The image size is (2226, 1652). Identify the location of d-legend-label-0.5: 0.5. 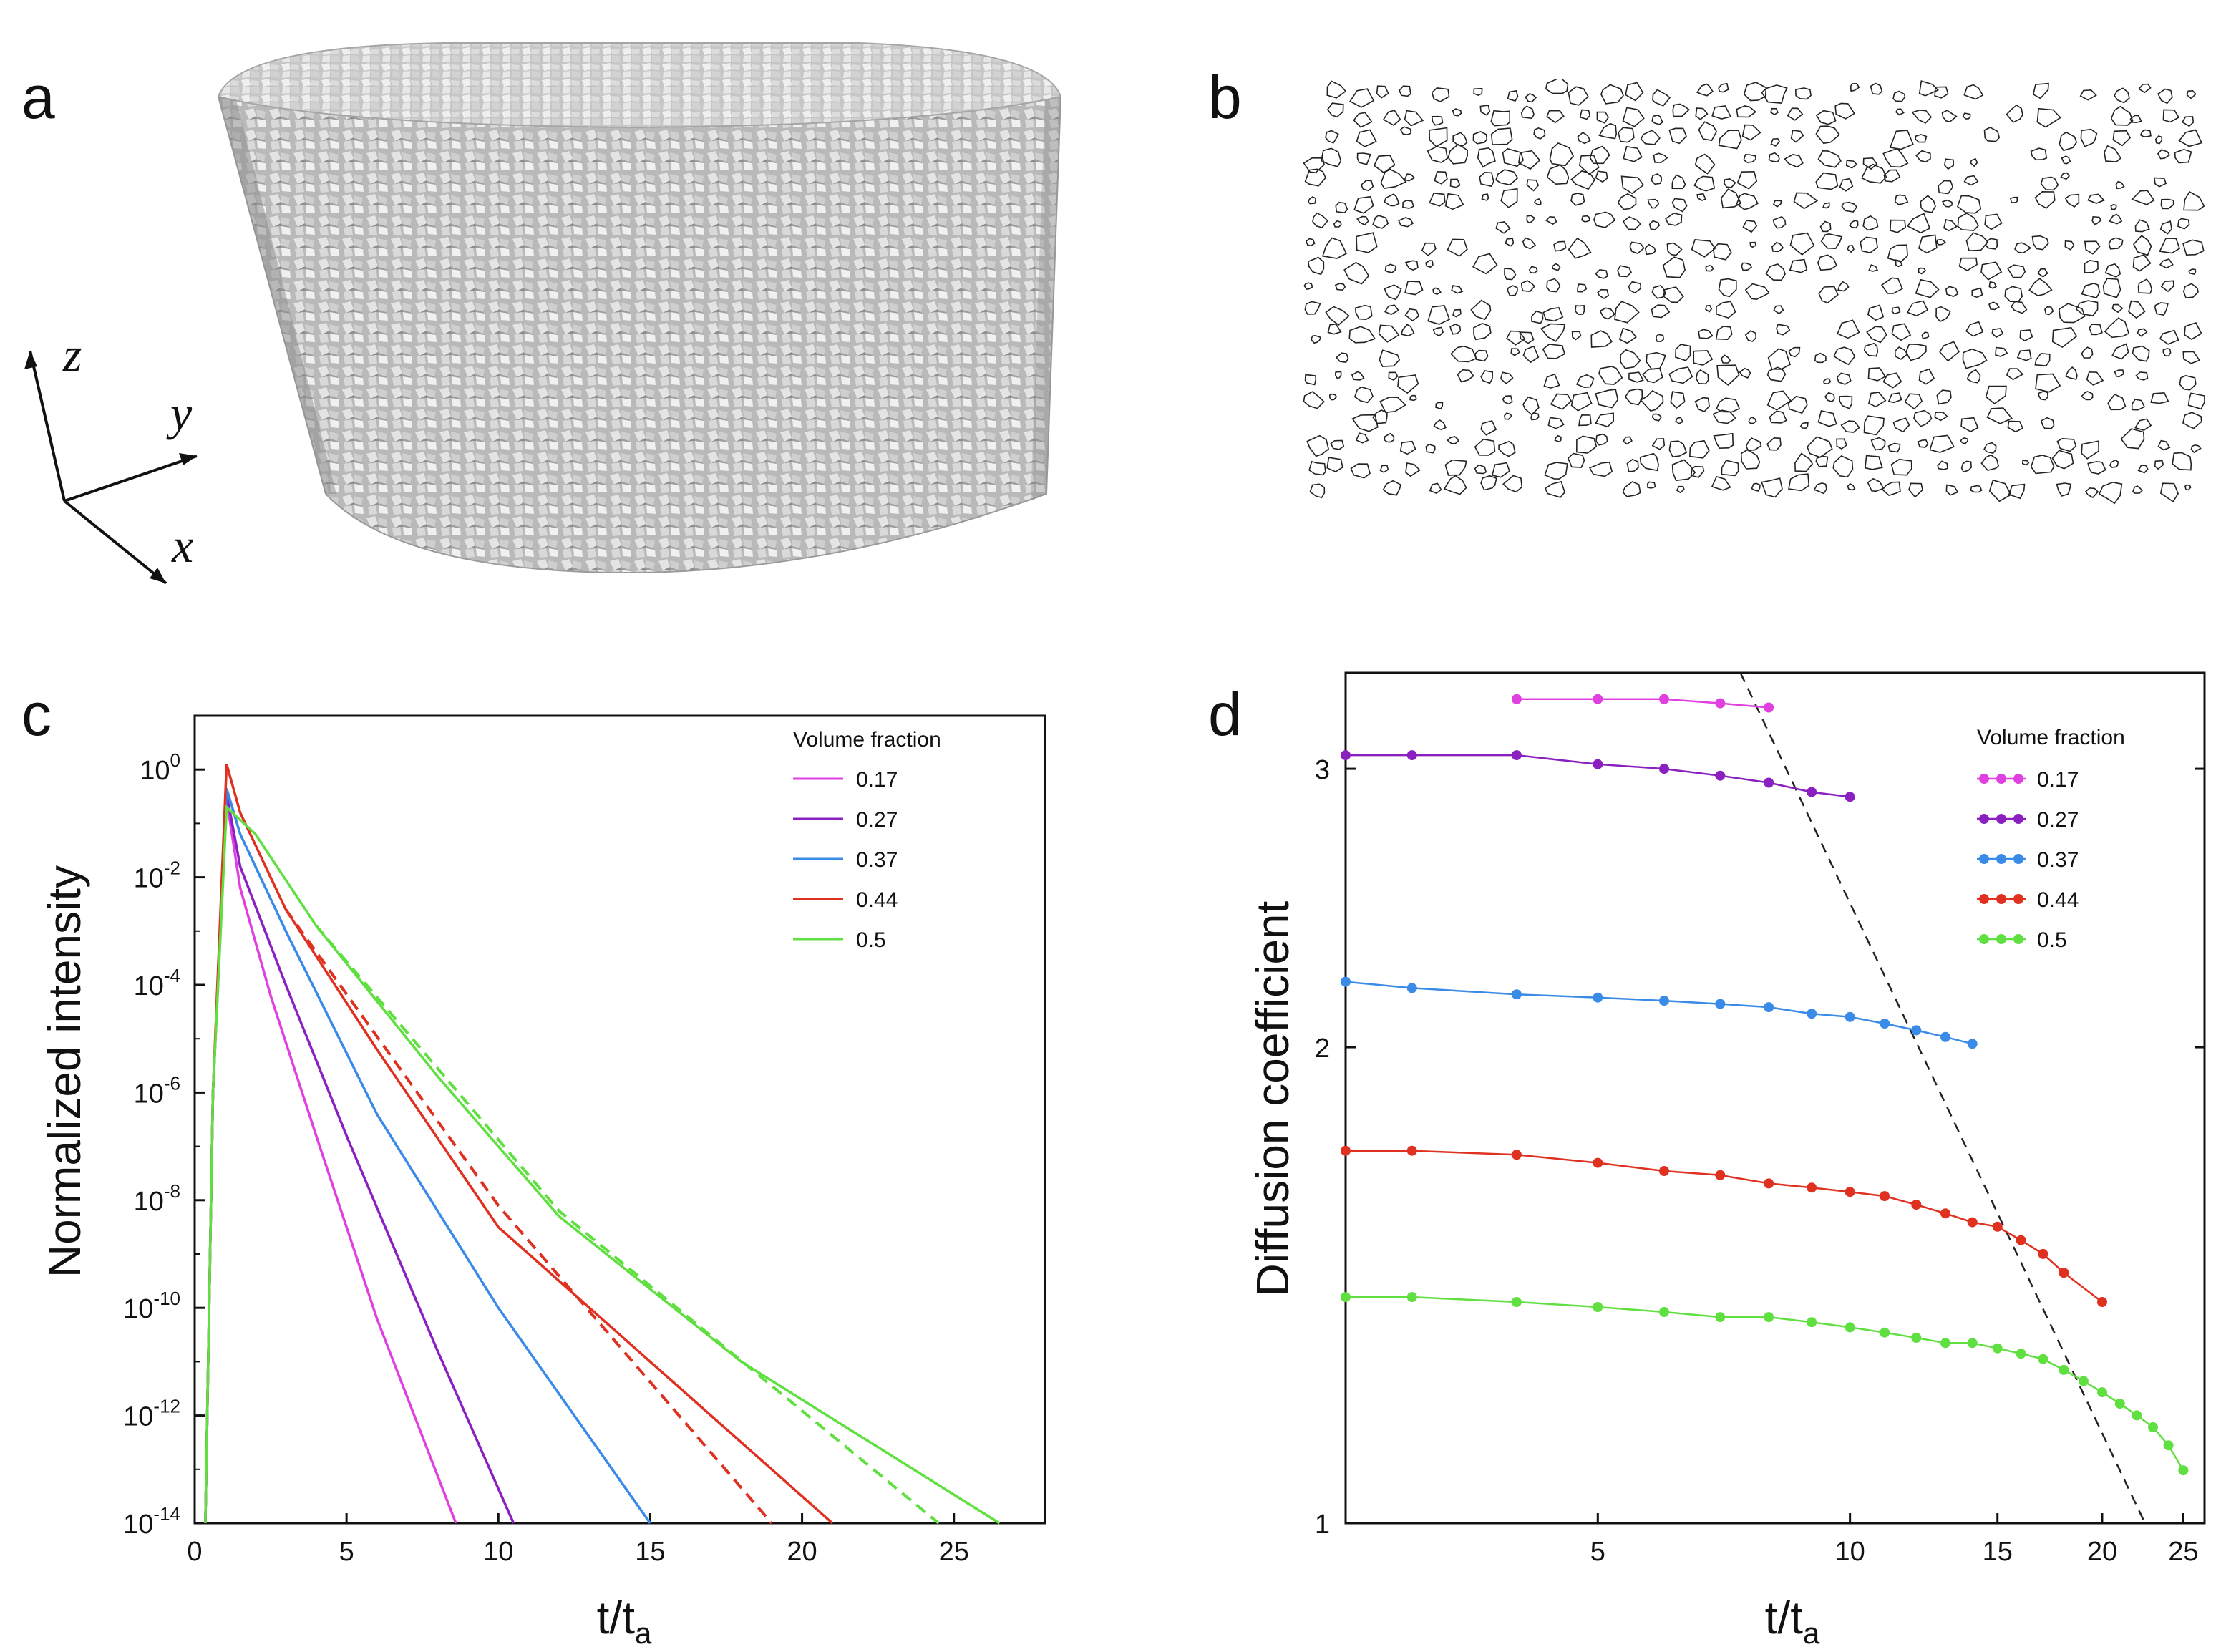
(2052, 940).